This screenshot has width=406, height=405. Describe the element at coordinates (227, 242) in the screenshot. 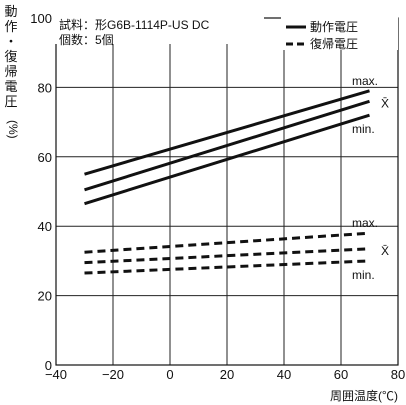

I see `release-max-line` at that location.